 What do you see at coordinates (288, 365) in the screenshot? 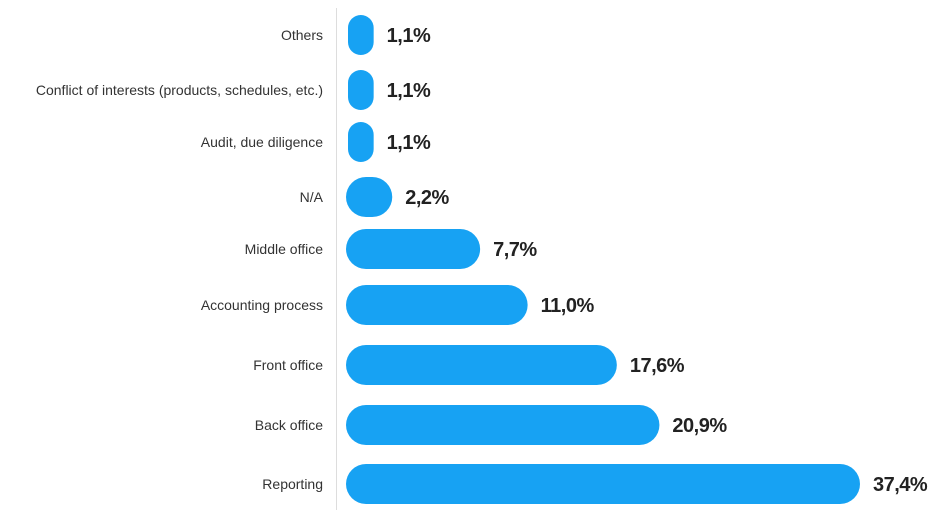
I see `category-label: Front office` at bounding box center [288, 365].